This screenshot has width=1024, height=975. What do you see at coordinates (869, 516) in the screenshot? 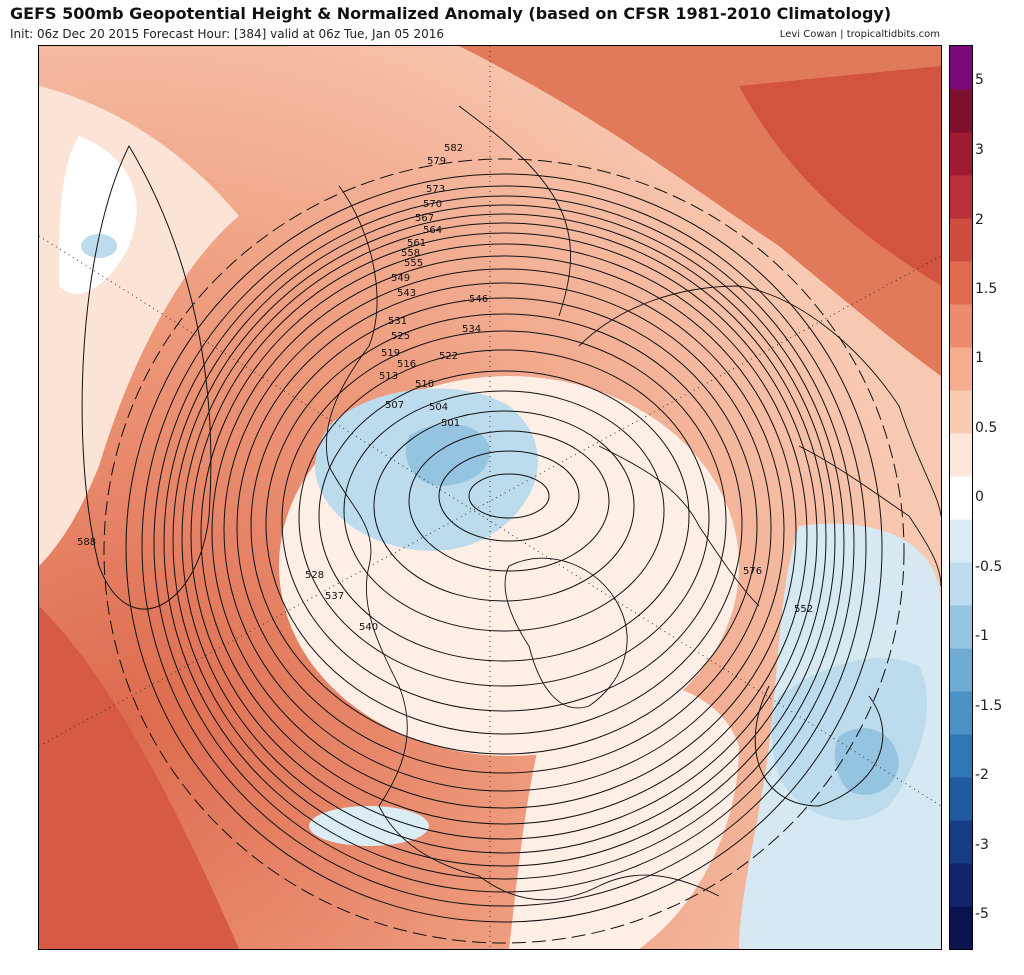
I see `coast-europe` at bounding box center [869, 516].